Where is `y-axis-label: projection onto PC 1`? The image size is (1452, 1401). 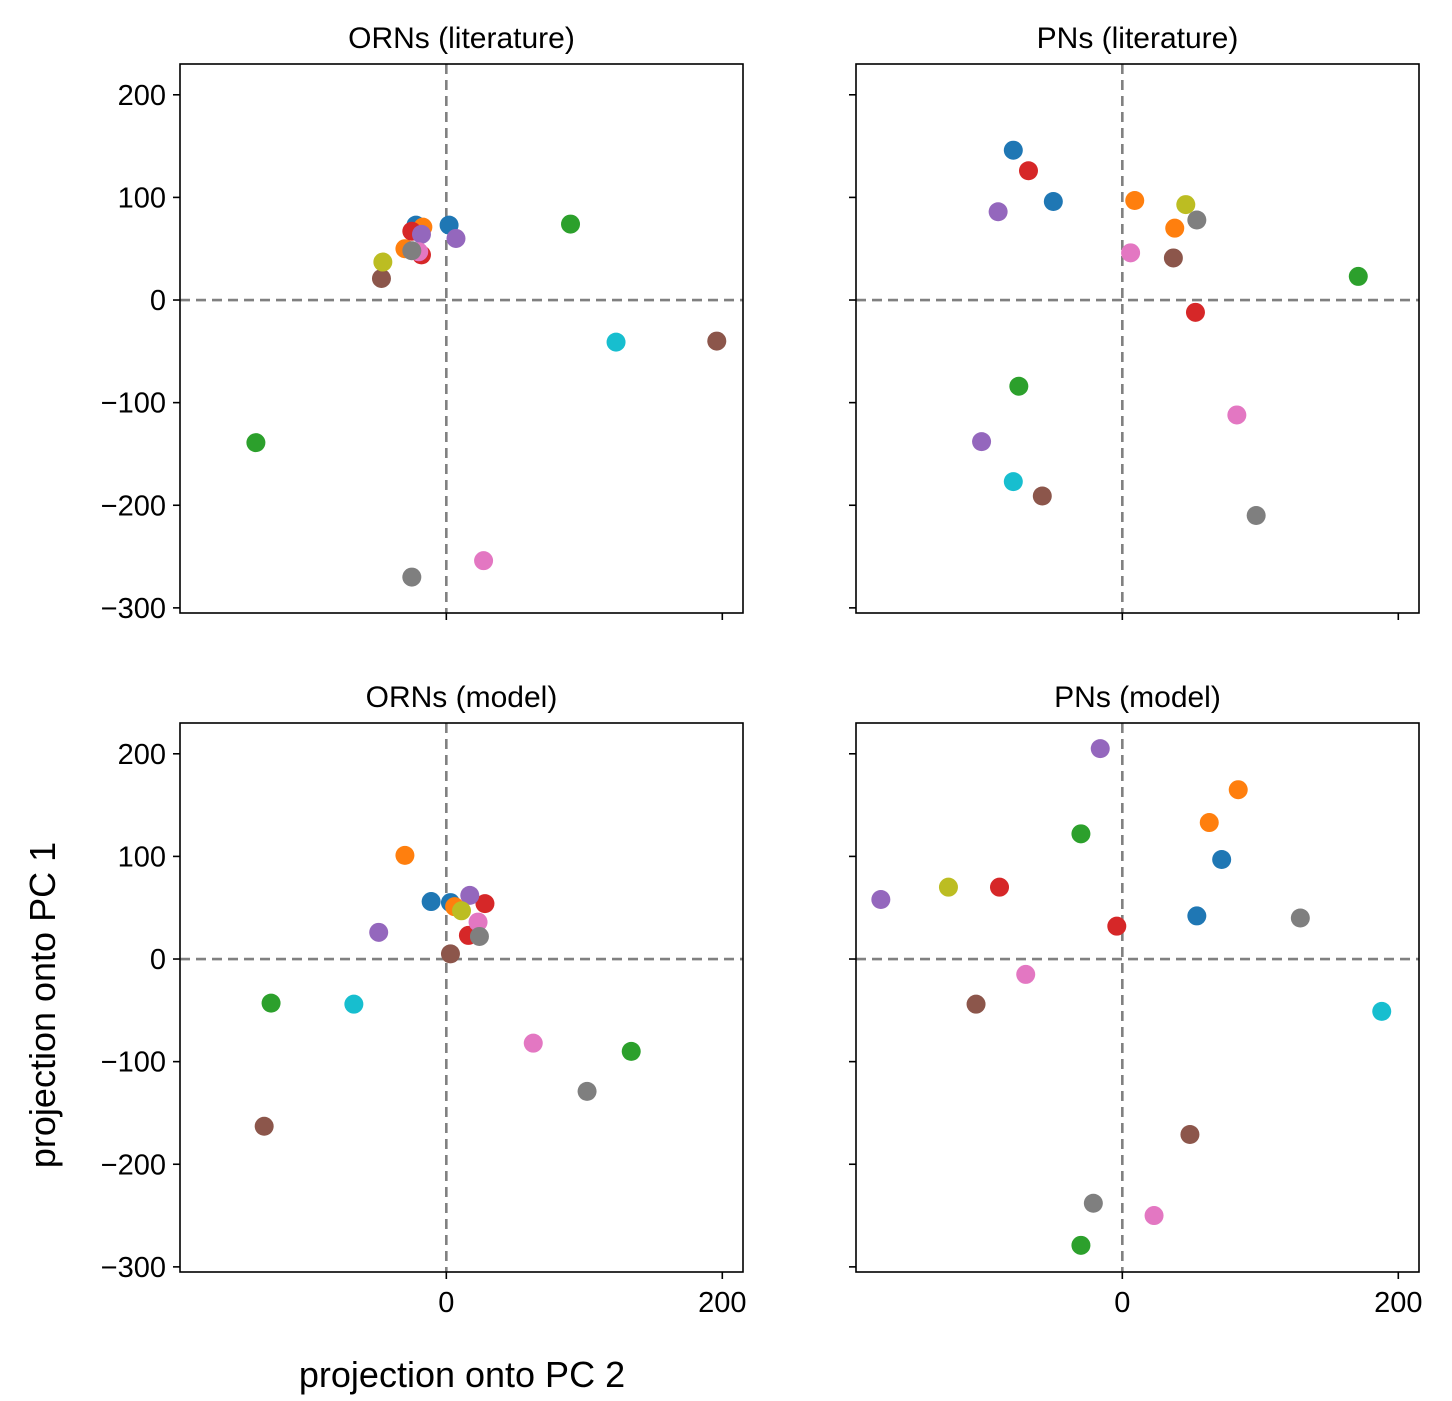 y-axis-label: projection onto PC 1 is located at coordinates (42, 1005).